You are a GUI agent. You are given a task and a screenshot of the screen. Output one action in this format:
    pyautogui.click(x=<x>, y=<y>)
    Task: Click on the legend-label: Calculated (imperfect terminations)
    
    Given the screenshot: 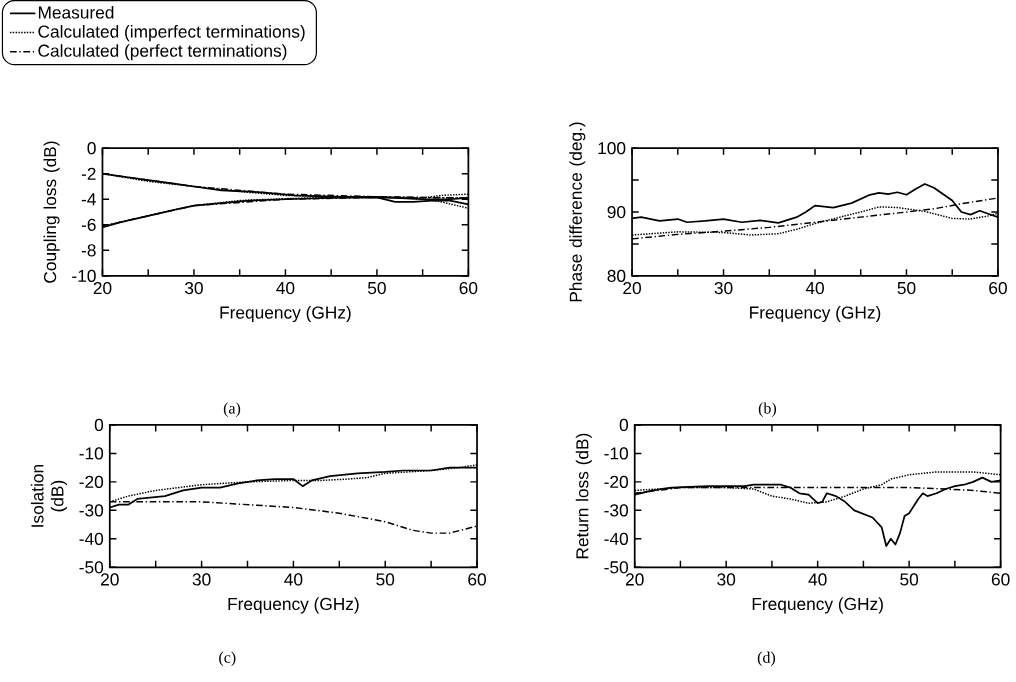 What is the action you would take?
    pyautogui.click(x=171, y=33)
    